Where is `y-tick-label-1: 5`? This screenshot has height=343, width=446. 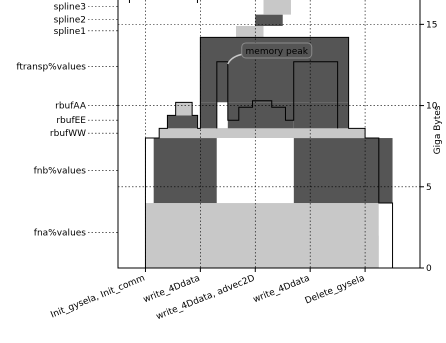
y-tick-label-1: 5 is located at coordinates (429, 188).